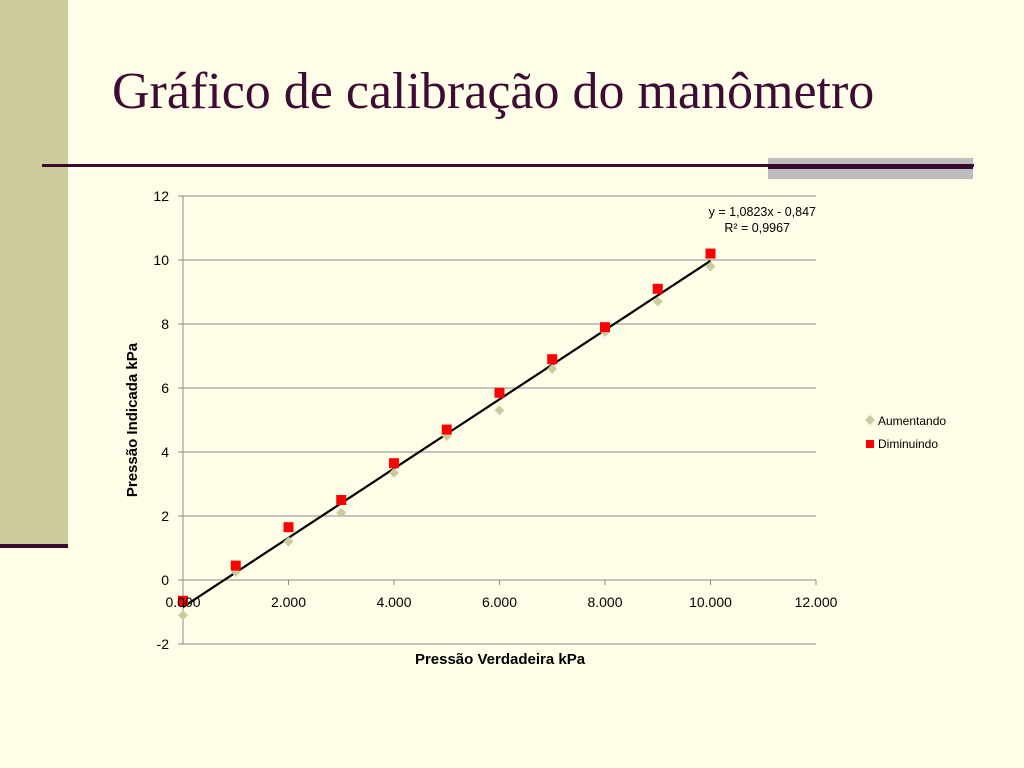 This screenshot has width=1024, height=768. I want to click on x-tick-label: 8.000, so click(604, 602).